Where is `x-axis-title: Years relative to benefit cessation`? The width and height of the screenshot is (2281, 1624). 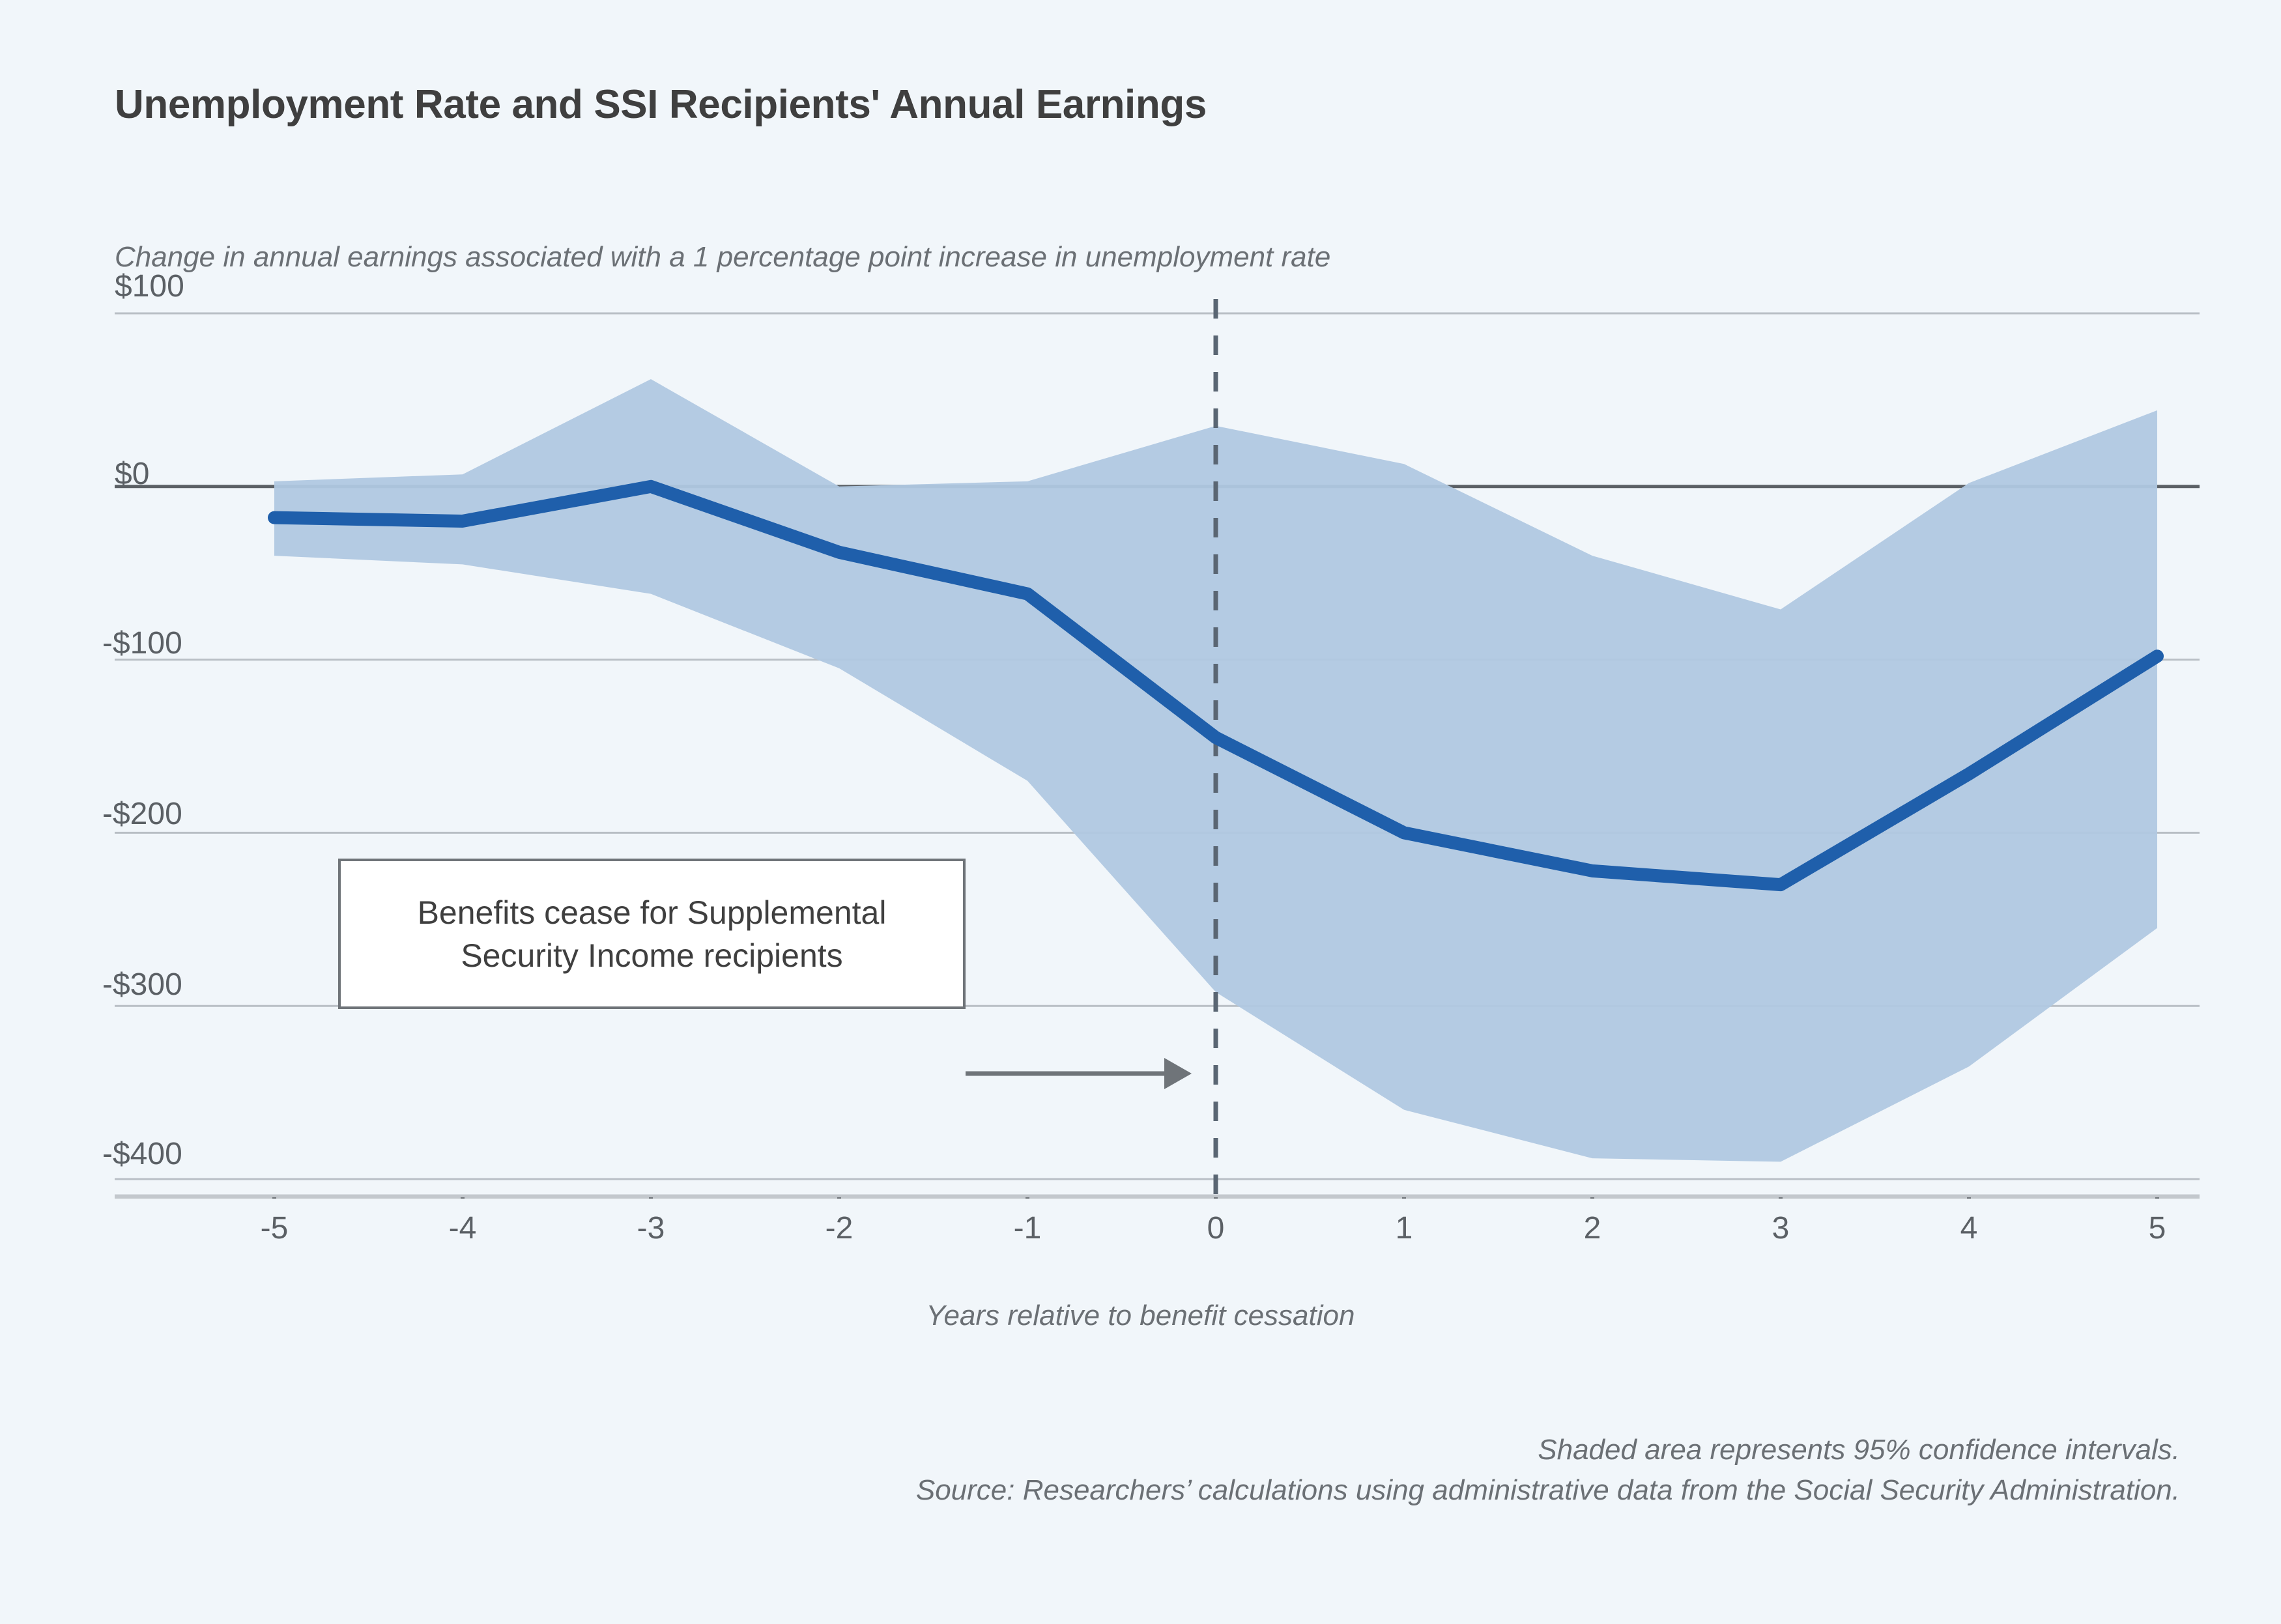
x-axis-title: Years relative to benefit cessation is located at coordinates (1140, 1316).